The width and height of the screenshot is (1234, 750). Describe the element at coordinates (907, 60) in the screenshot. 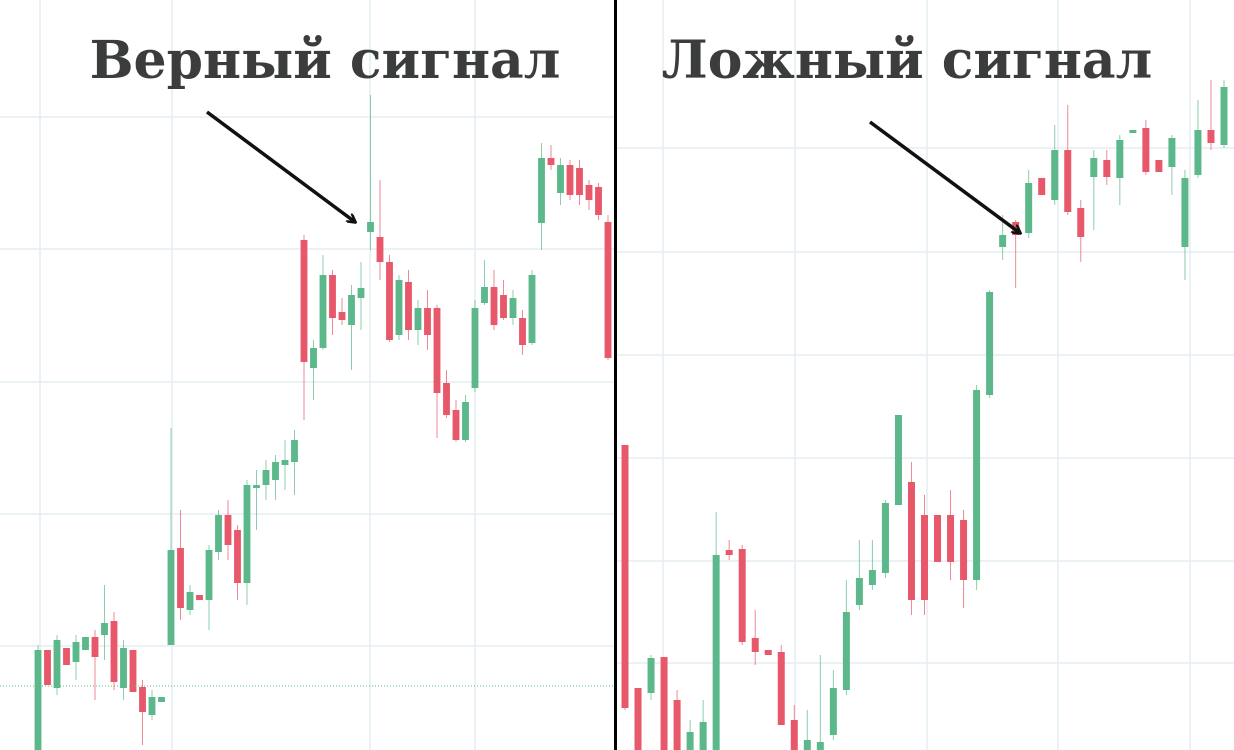

I see `chart-title: Ложный сигнал` at that location.